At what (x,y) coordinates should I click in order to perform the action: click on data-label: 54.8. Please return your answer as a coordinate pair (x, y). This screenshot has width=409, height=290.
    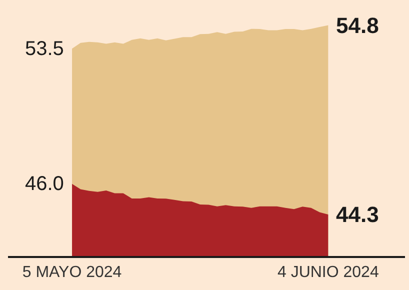
    Looking at the image, I should click on (357, 25).